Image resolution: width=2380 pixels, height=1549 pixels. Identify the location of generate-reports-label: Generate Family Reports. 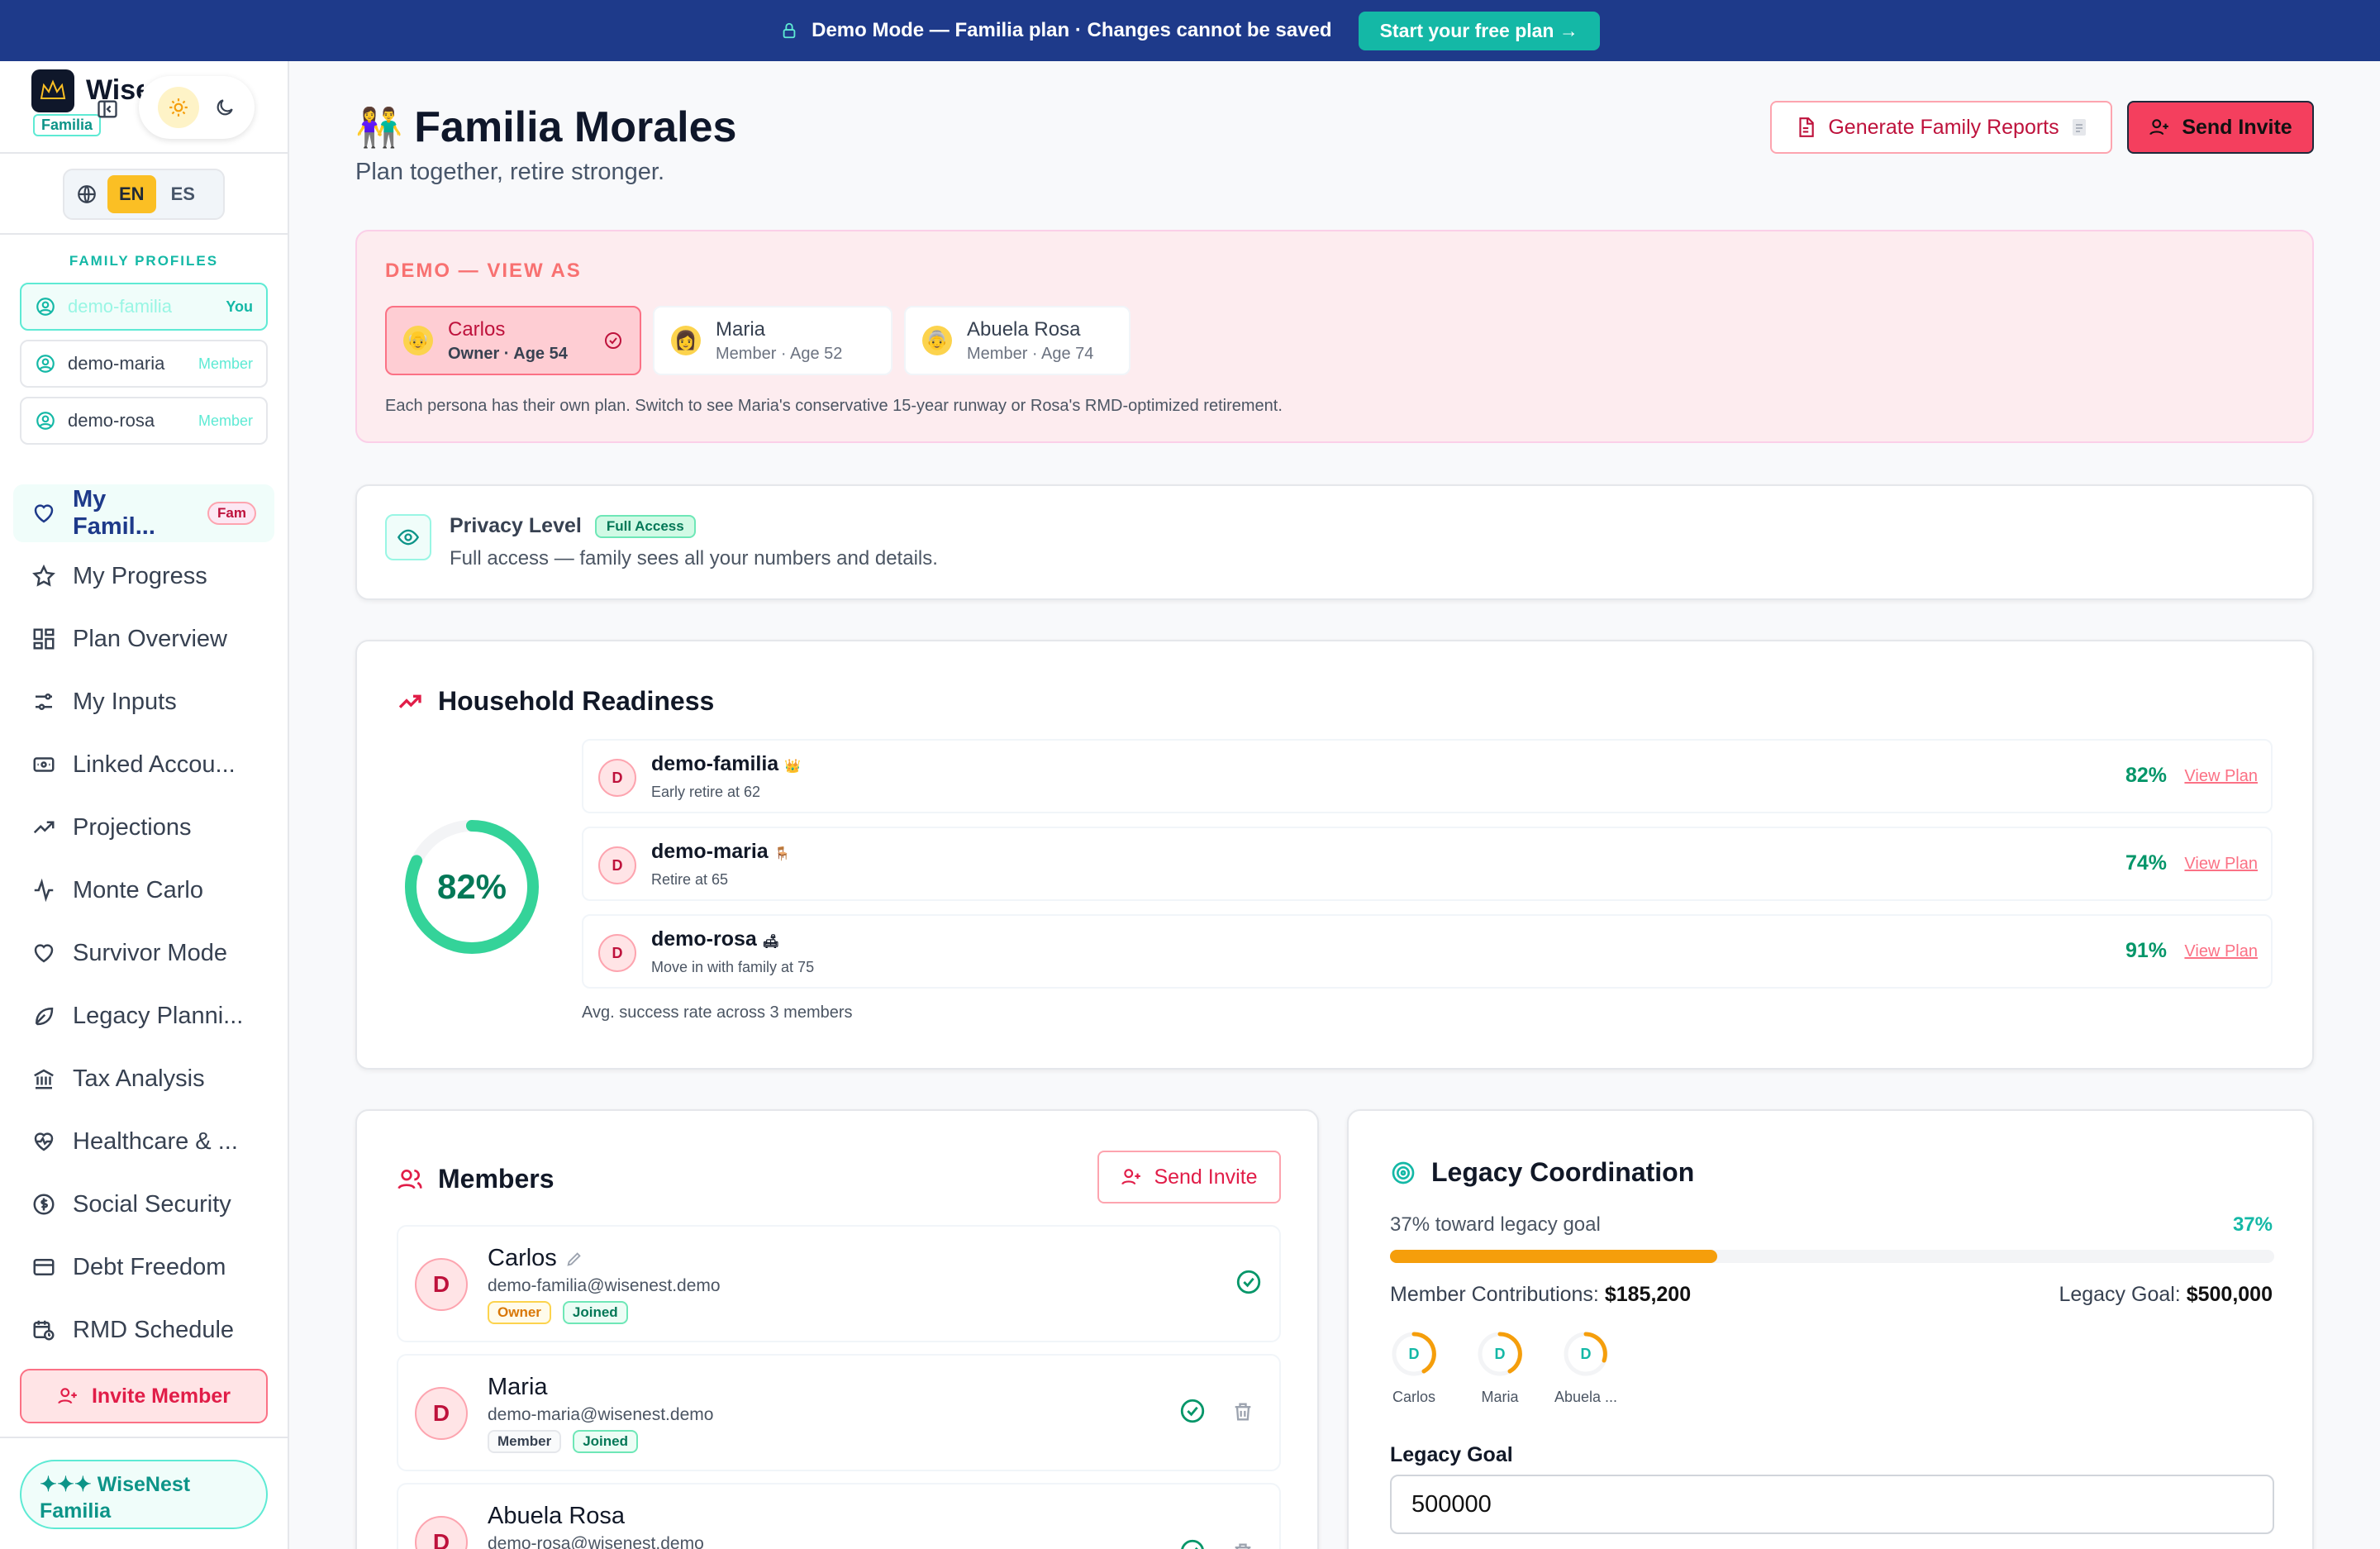
(1943, 127).